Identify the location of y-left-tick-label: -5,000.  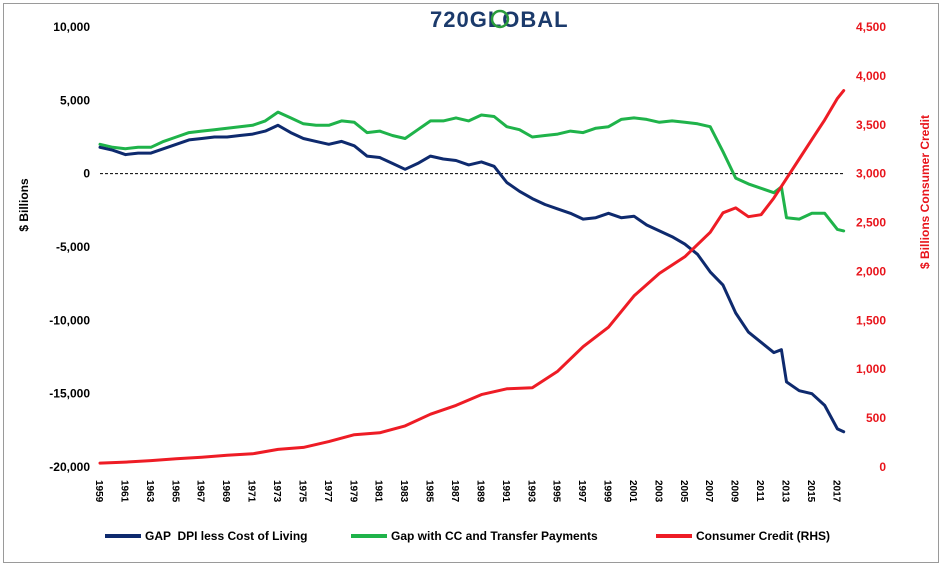
(73, 247).